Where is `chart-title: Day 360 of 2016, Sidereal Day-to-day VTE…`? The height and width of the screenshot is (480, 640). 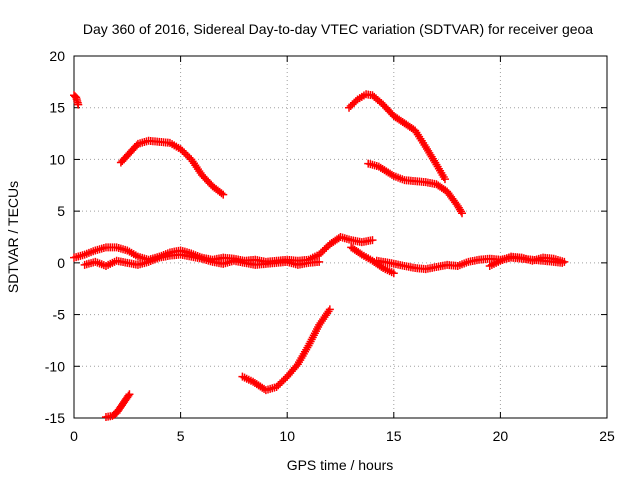
chart-title: Day 360 of 2016, Sidereal Day-to-day VTE… is located at coordinates (338, 29).